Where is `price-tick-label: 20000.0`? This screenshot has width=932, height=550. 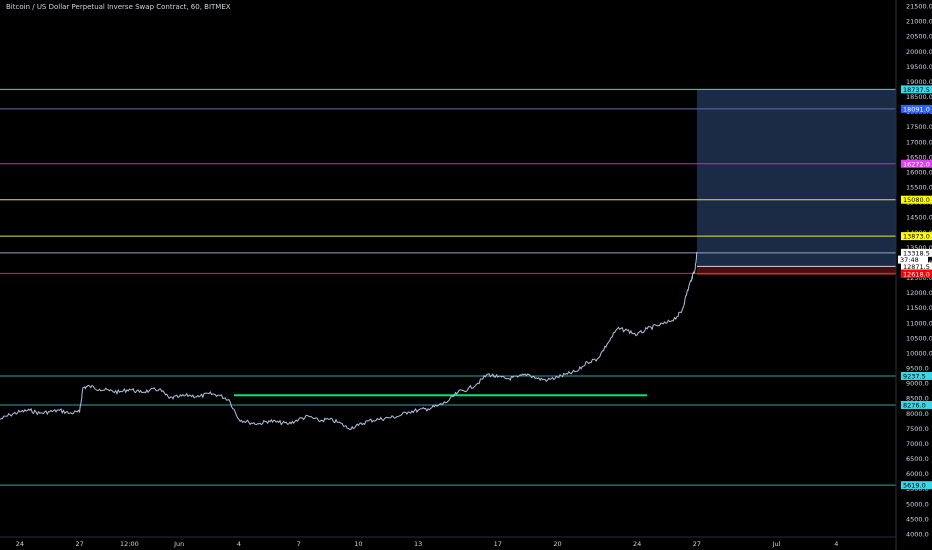
price-tick-label: 20000.0 is located at coordinates (919, 52).